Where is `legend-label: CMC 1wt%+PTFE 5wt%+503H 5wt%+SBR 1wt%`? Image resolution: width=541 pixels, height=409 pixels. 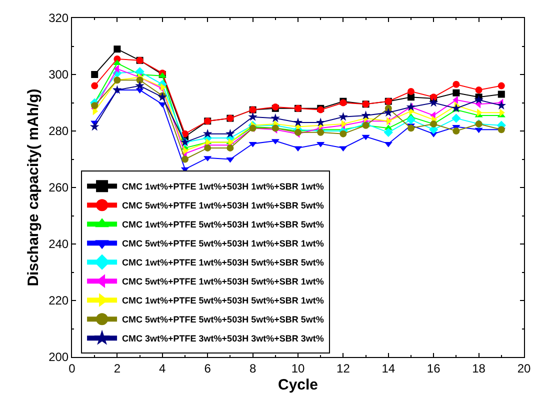 legend-label: CMC 1wt%+PTFE 5wt%+503H 5wt%+SBR 1wt% is located at coordinates (223, 301).